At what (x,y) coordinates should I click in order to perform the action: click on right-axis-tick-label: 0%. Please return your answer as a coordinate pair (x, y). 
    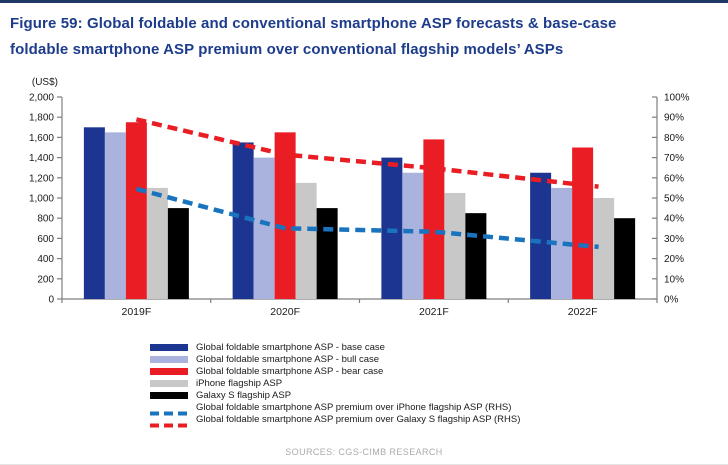
    Looking at the image, I should click on (671, 300).